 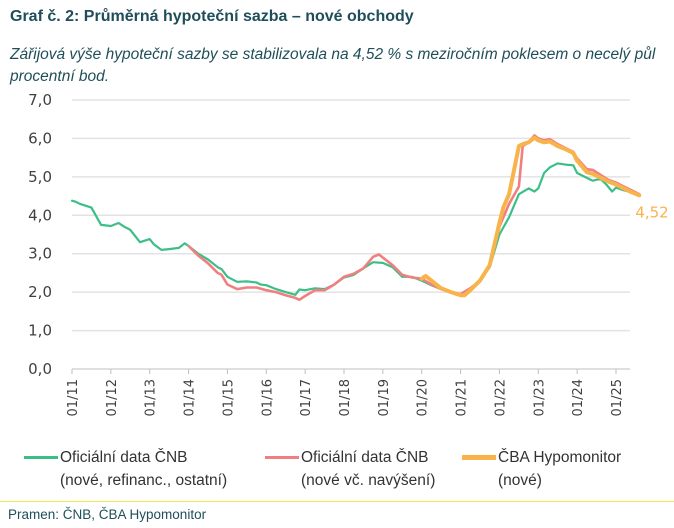 I want to click on x-tick-label: 01/20, so click(x=423, y=397).